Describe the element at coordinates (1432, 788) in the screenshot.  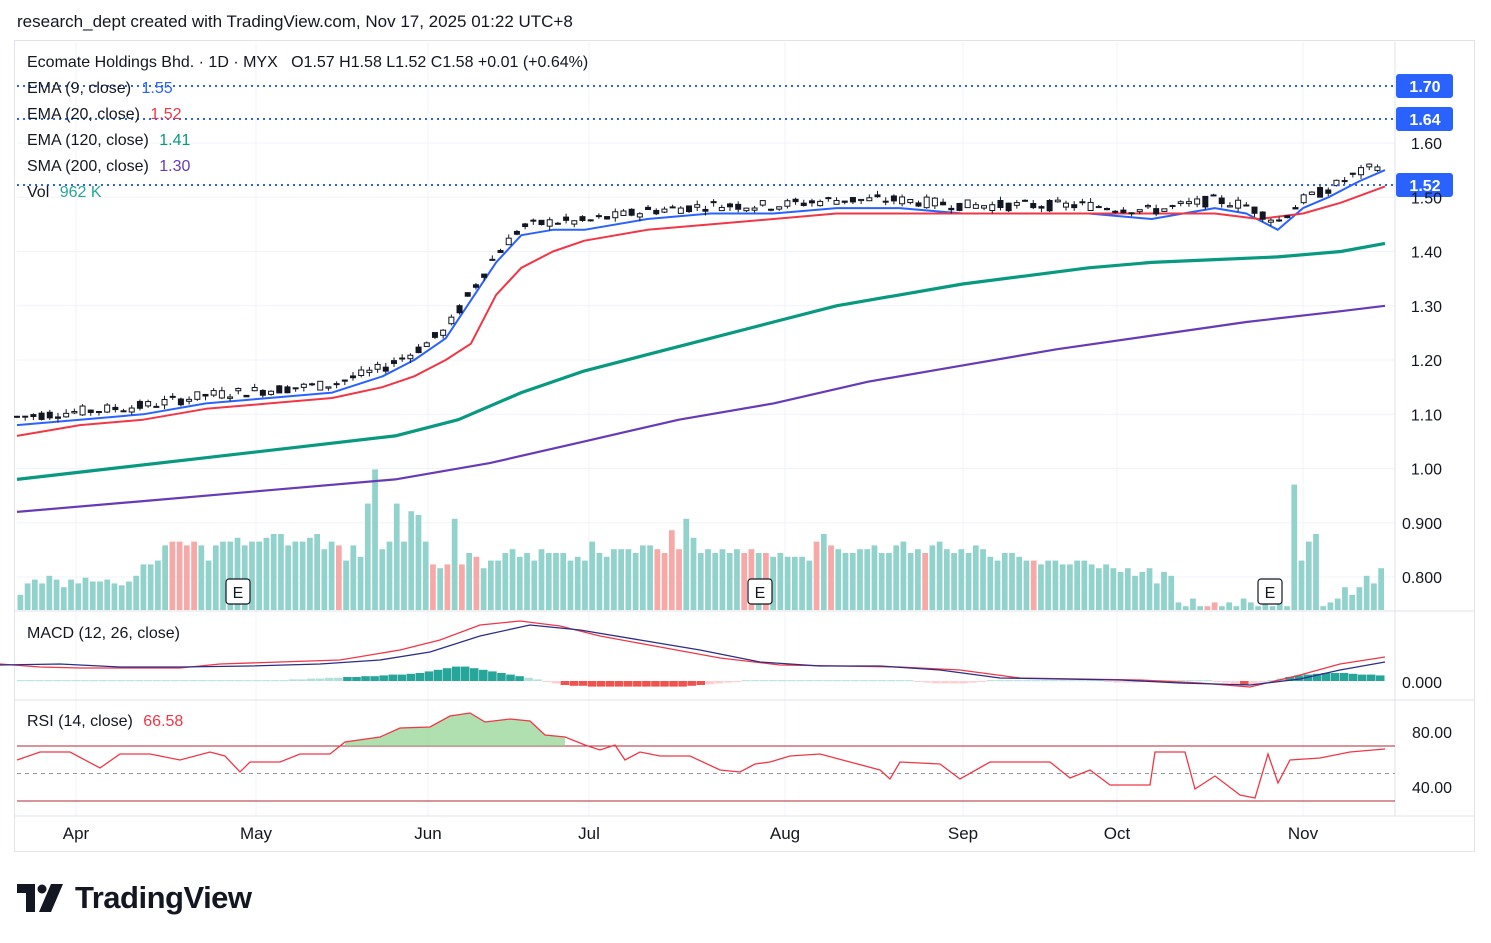
I see `rsi-tick-label: 40.00` at that location.